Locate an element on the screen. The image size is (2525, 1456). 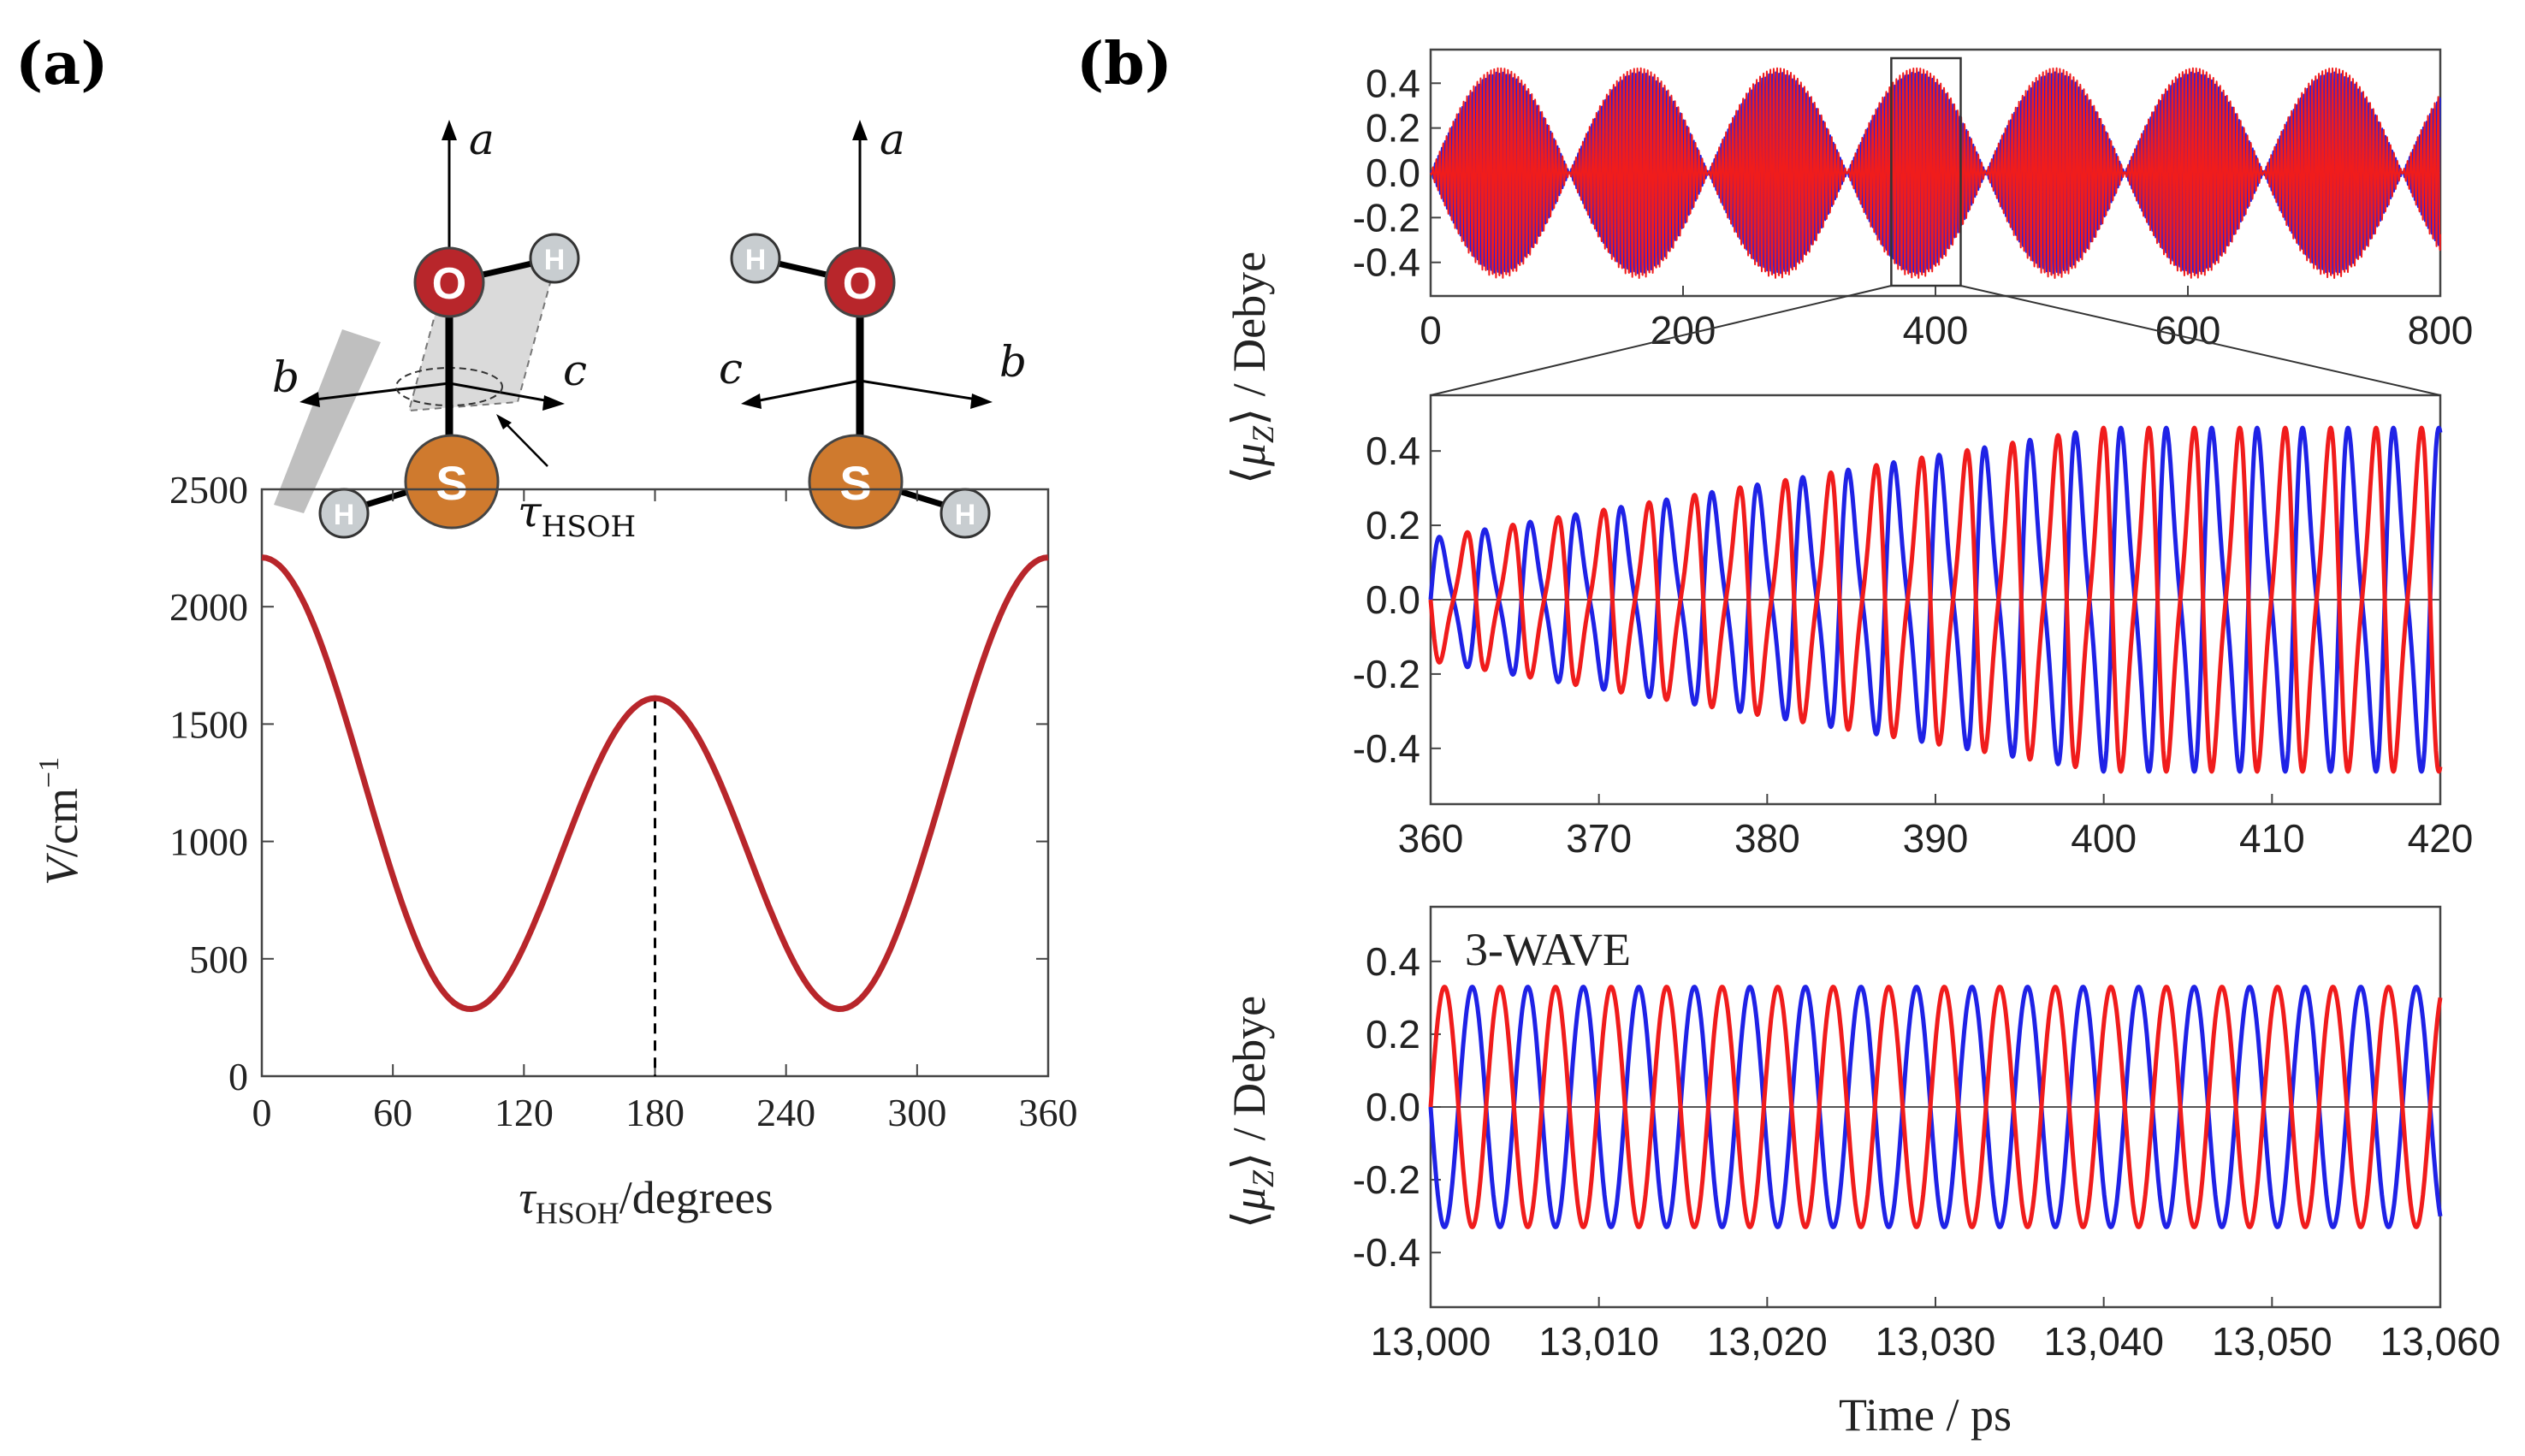
axis-c-label: c is located at coordinates (575, 371).